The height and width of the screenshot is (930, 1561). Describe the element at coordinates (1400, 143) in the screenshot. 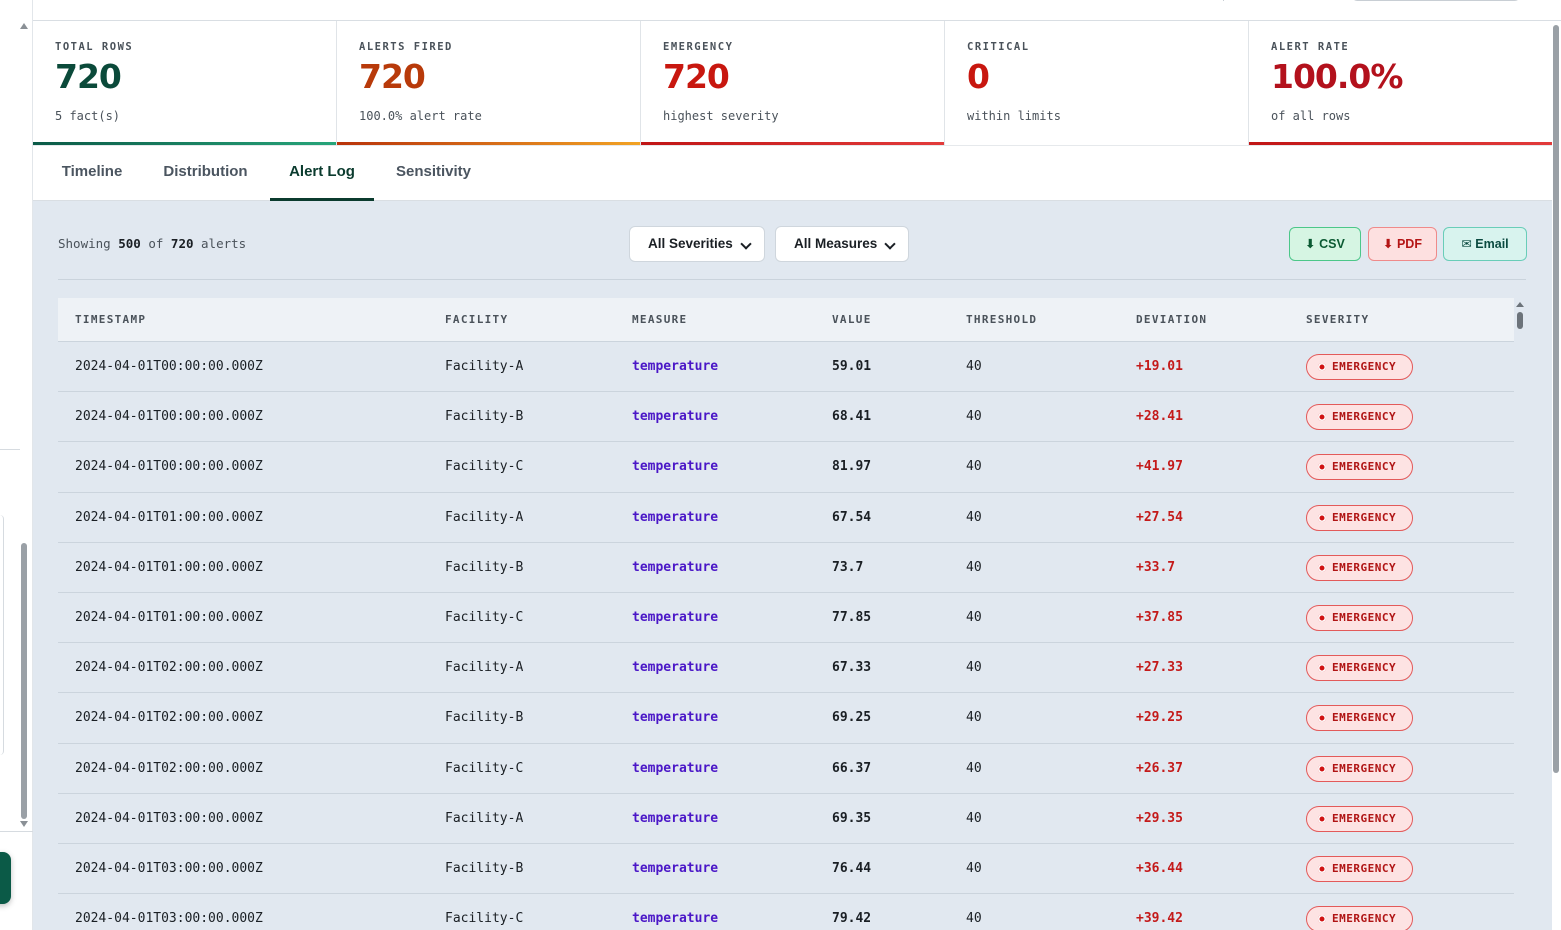

I see `kpi-accent-bar` at that location.